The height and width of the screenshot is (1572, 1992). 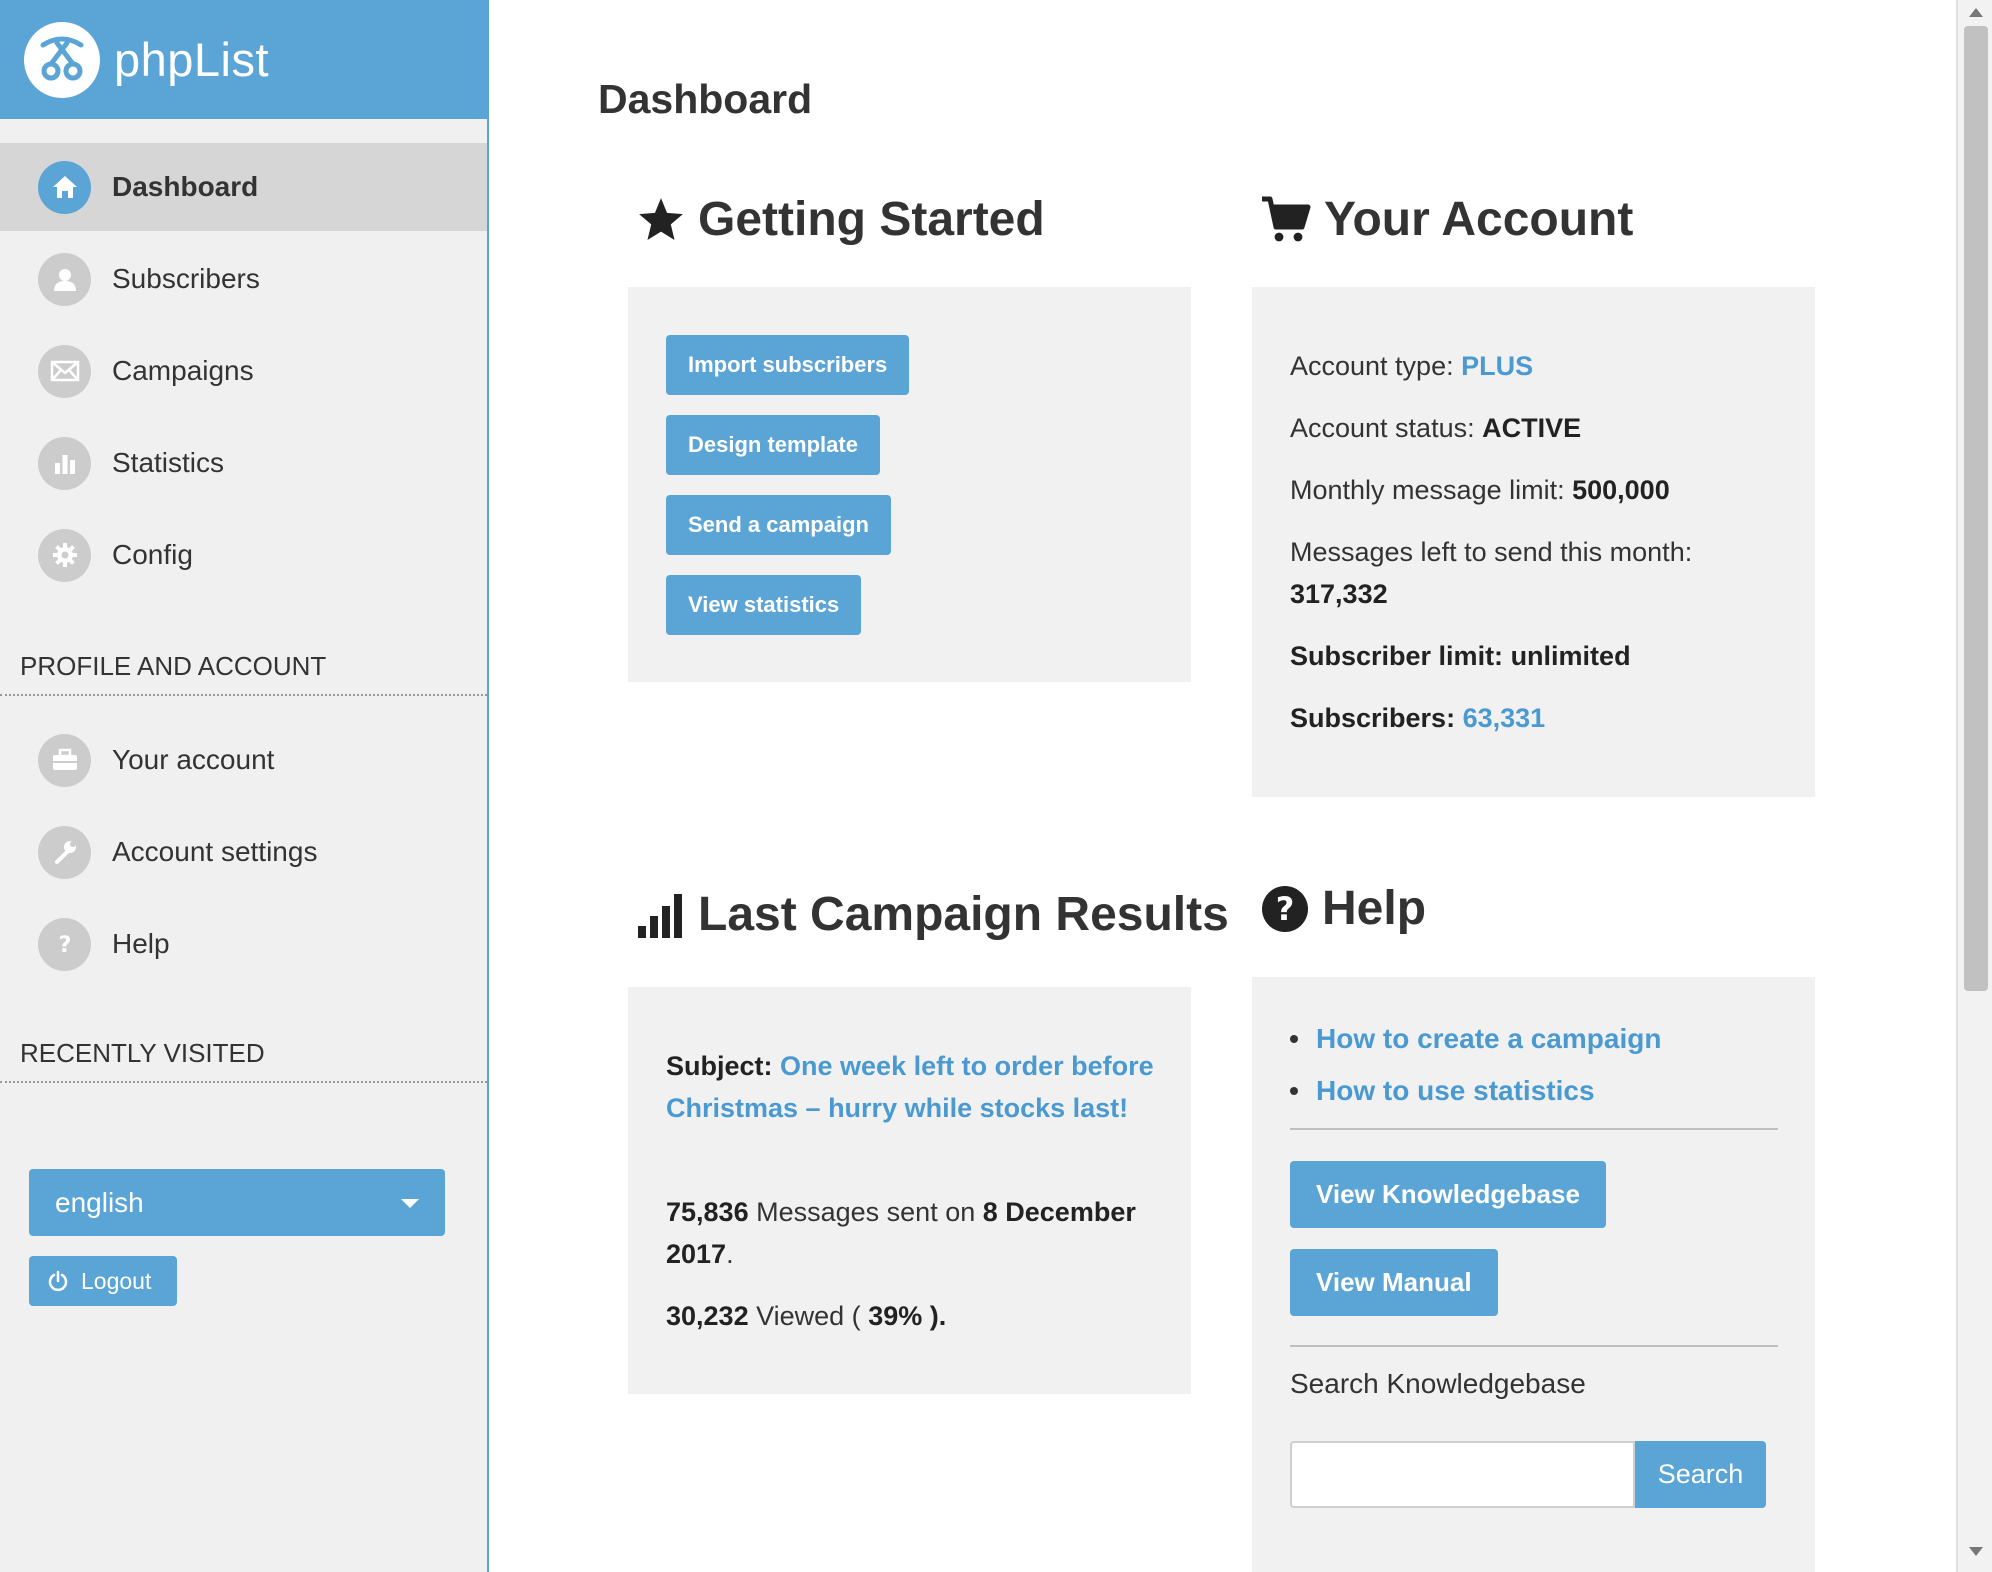 I want to click on scroll-up-arrow-icon, so click(x=1976, y=12).